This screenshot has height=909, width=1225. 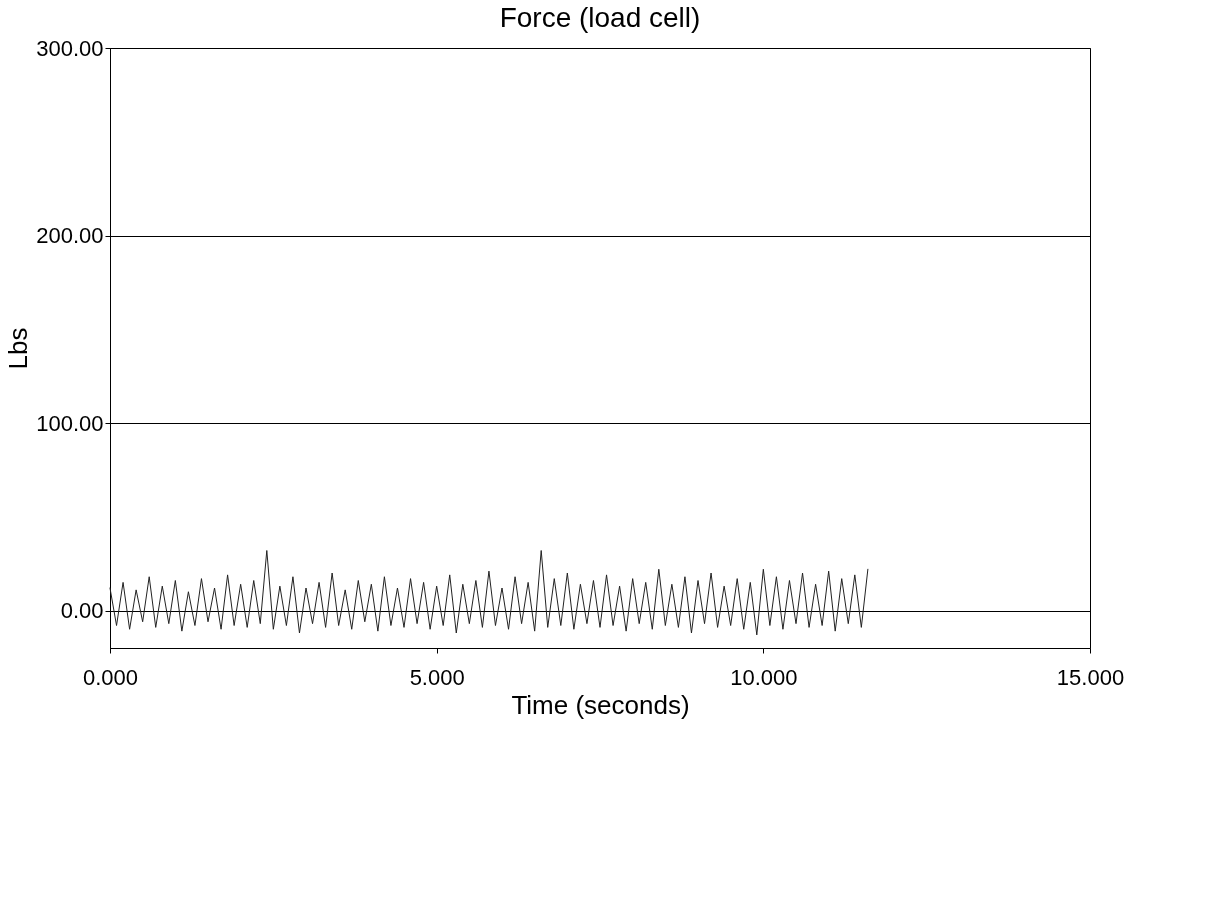 What do you see at coordinates (70, 423) in the screenshot?
I see `y-tick-label: 100.00` at bounding box center [70, 423].